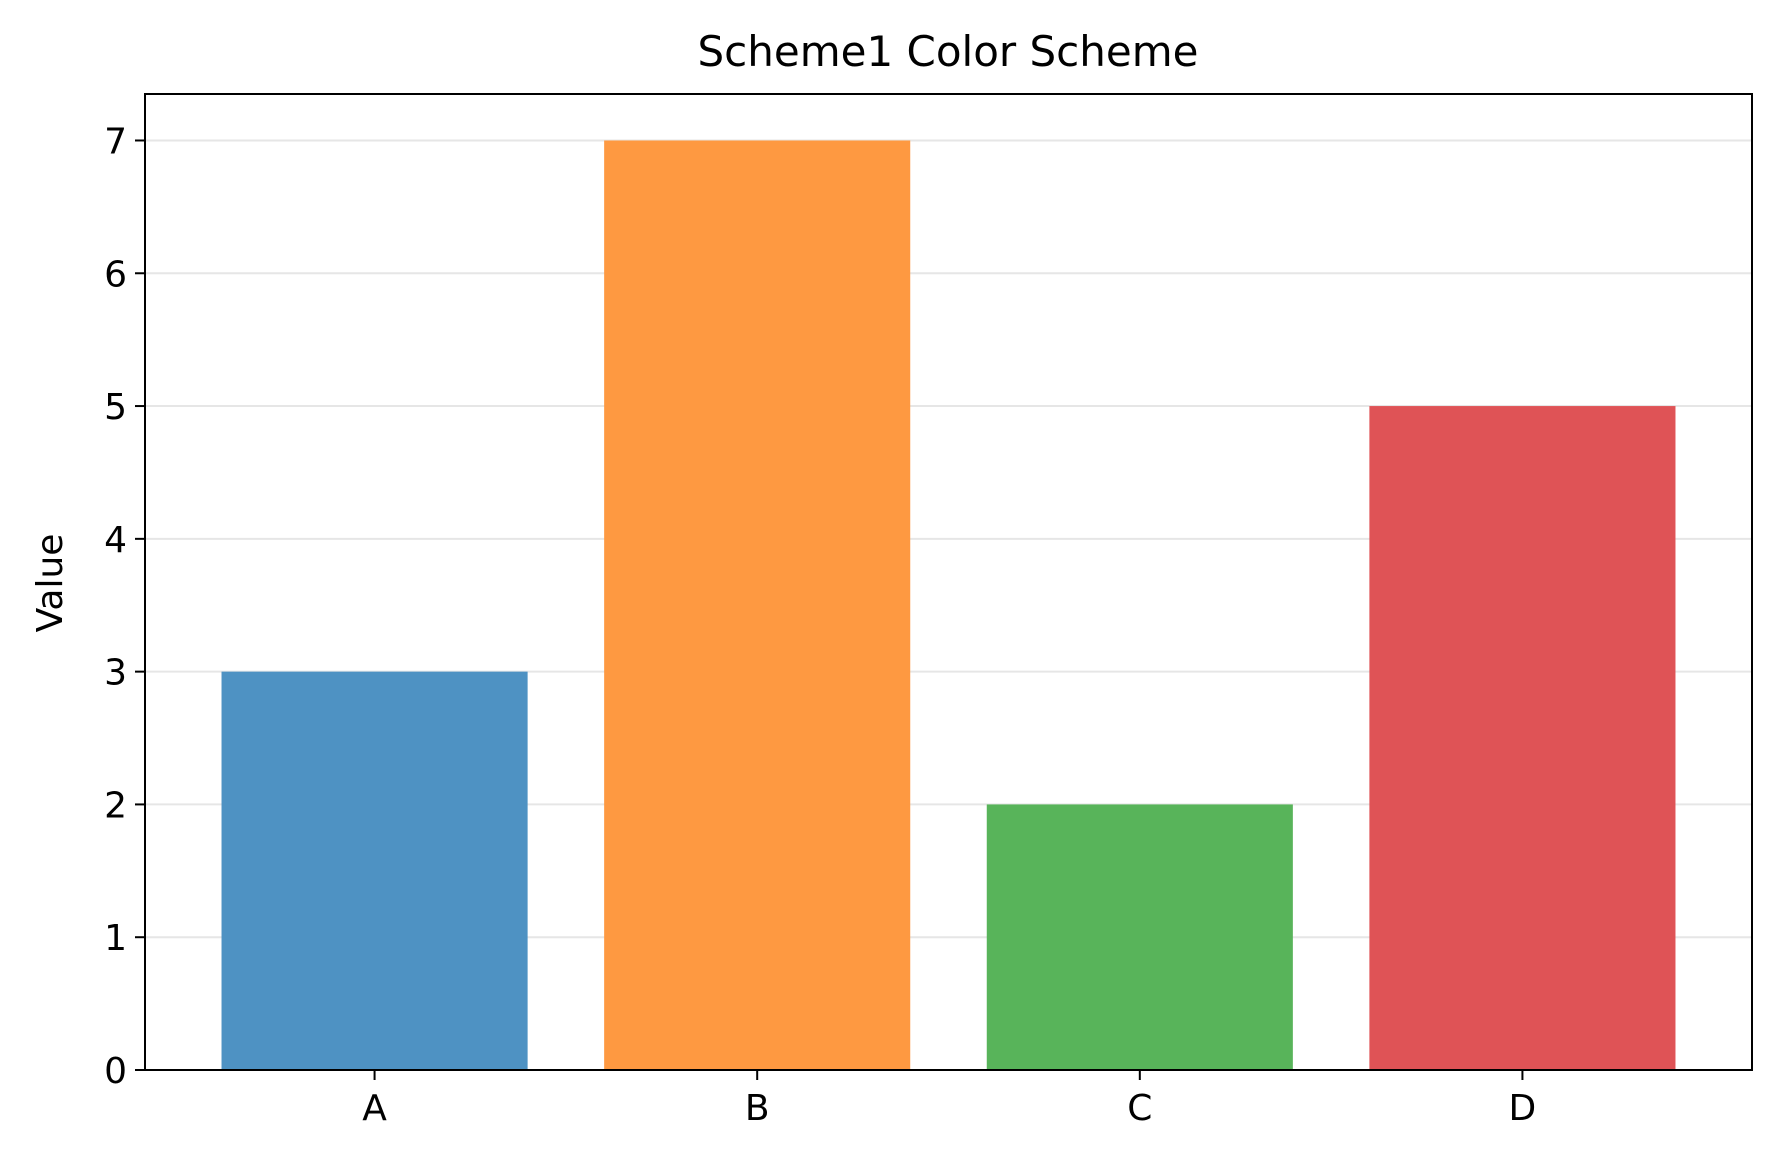  Describe the element at coordinates (115, 407) in the screenshot. I see `y-tick-label-5: 5` at that location.